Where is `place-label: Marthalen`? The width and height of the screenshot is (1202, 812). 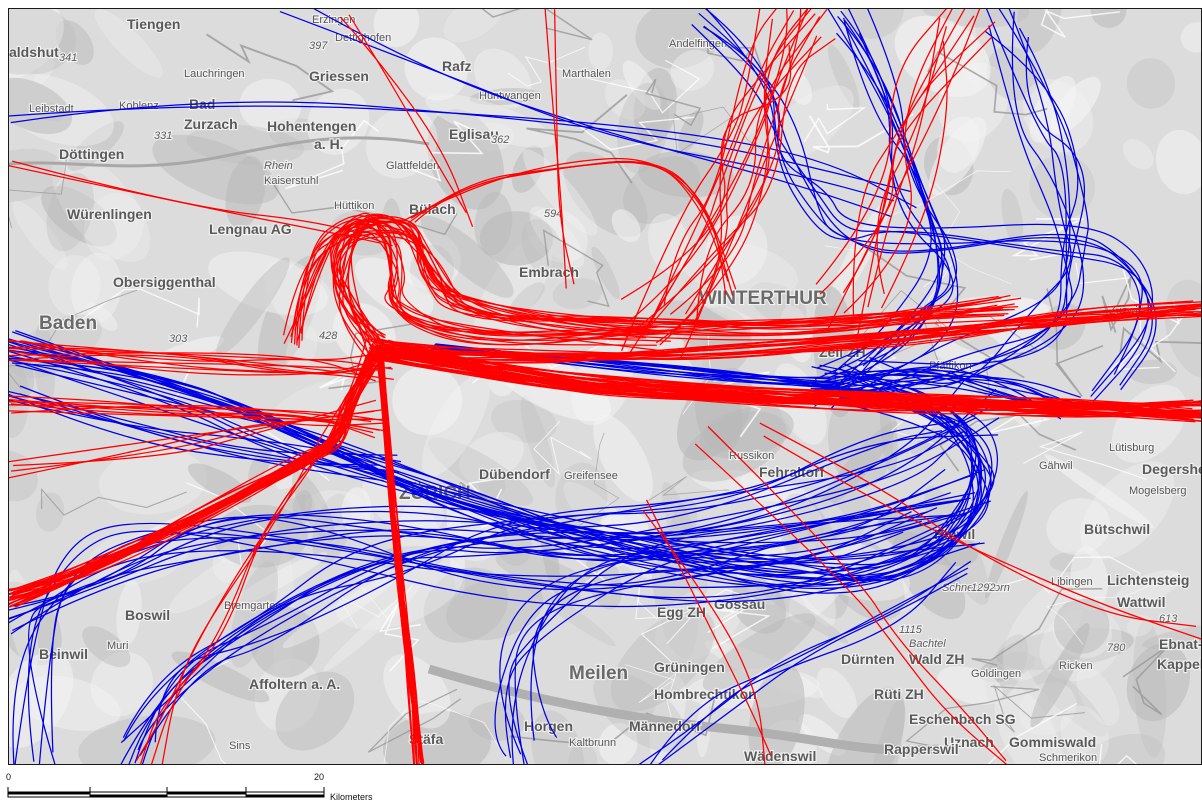
place-label: Marthalen is located at coordinates (586, 74).